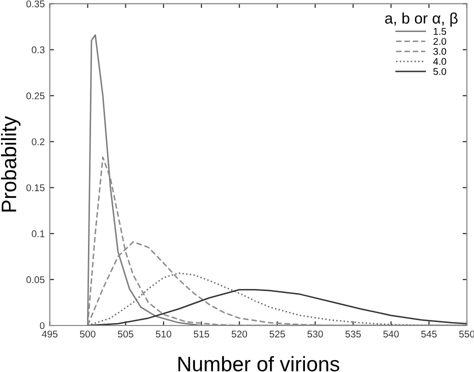 The width and height of the screenshot is (474, 372). I want to click on legend-label: 4.0, so click(439, 61).